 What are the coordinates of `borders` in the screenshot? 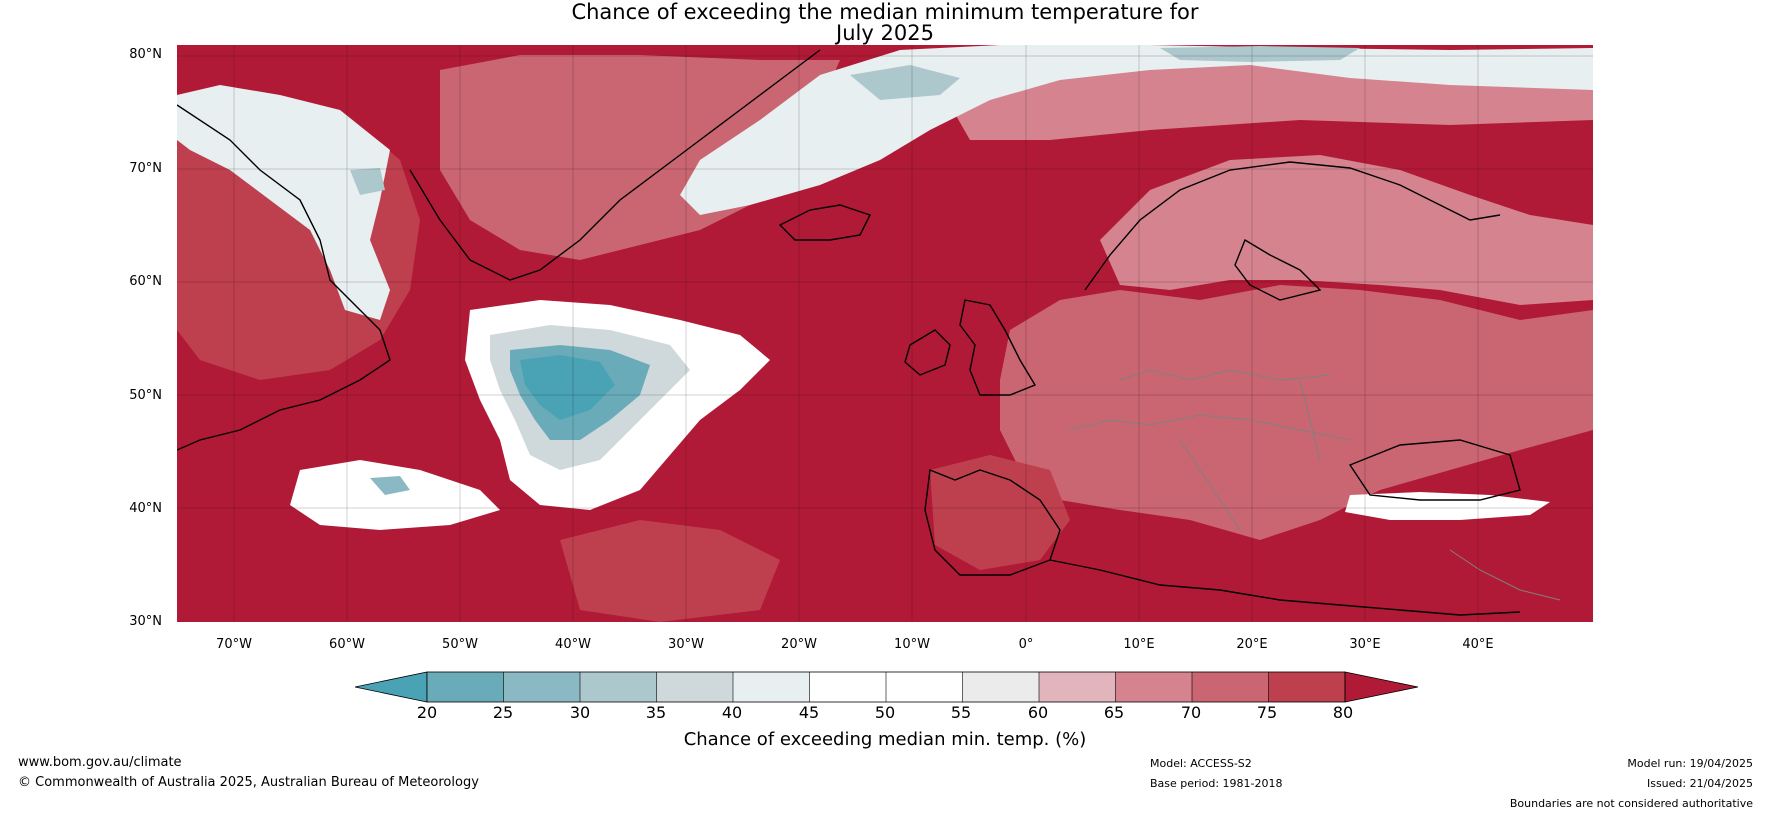 It's located at (1315, 485).